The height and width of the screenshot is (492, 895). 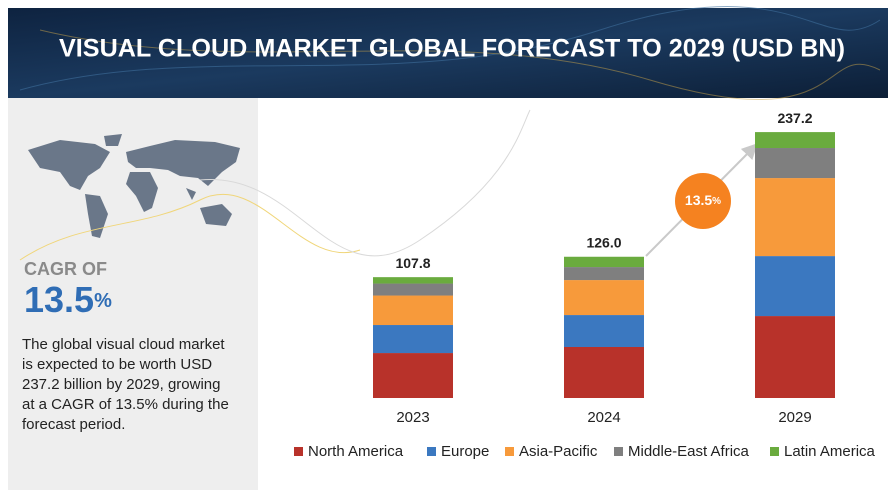 I want to click on cagr-heading: CAGR OF, so click(x=65, y=269).